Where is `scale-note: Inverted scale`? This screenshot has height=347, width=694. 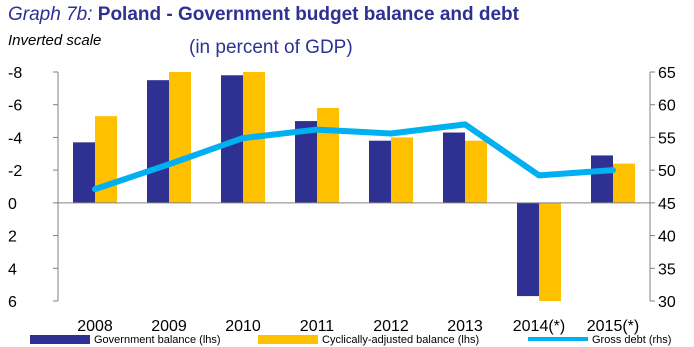 scale-note: Inverted scale is located at coordinates (55, 40).